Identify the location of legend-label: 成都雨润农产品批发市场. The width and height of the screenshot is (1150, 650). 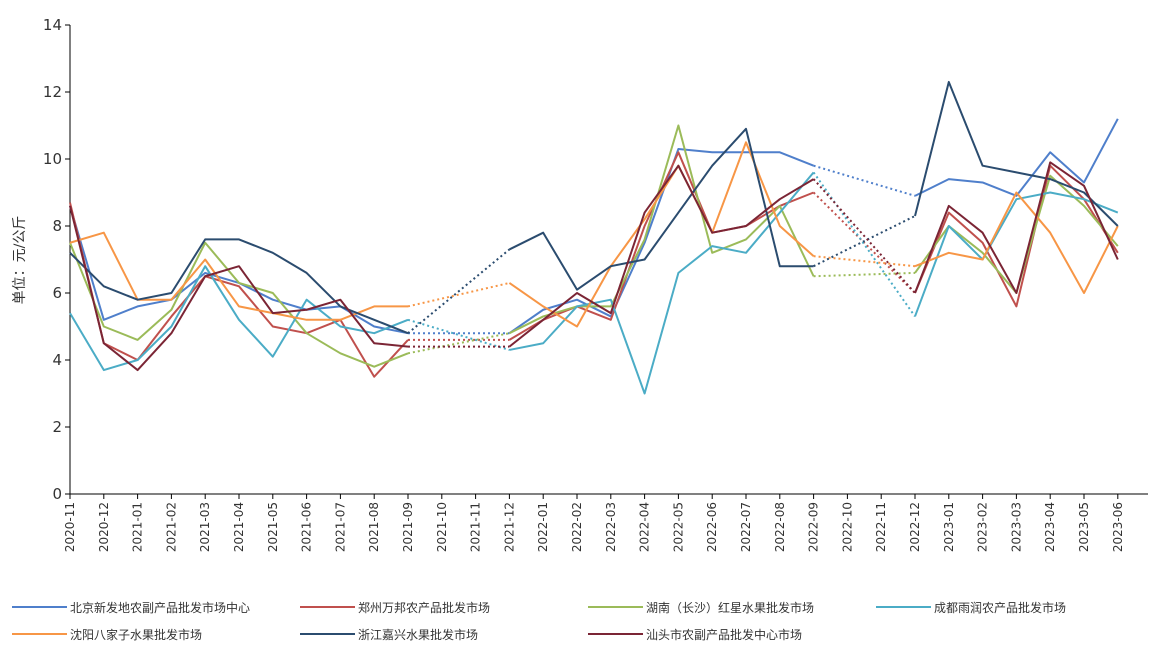
(1000, 607).